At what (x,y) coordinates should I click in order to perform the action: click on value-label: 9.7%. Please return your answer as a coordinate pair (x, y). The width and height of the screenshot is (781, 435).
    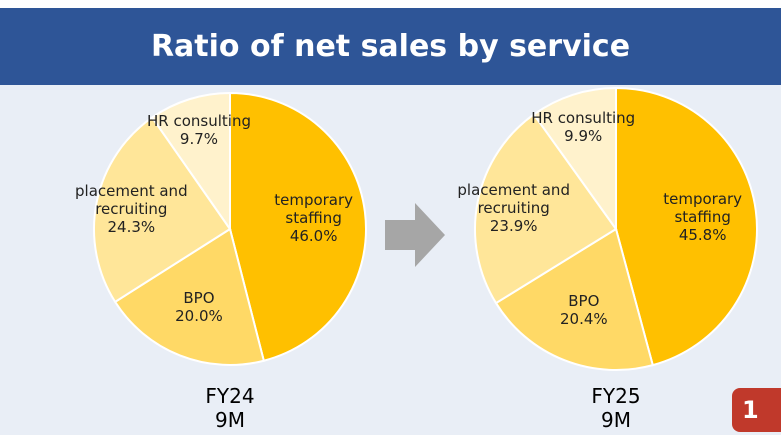
    Looking at the image, I should click on (199, 139).